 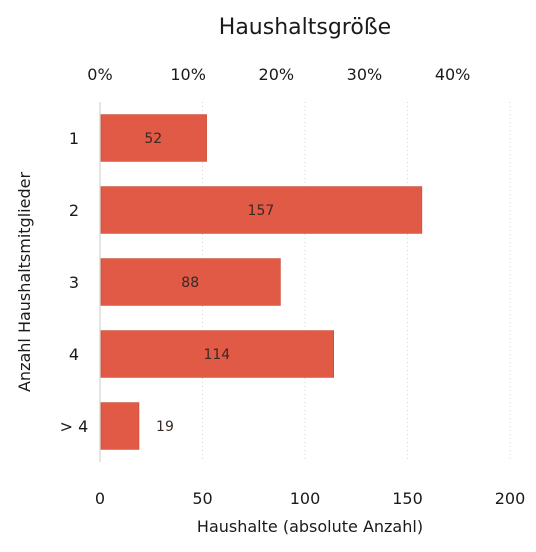 What do you see at coordinates (165, 427) in the screenshot?
I see `data-label: 19` at bounding box center [165, 427].